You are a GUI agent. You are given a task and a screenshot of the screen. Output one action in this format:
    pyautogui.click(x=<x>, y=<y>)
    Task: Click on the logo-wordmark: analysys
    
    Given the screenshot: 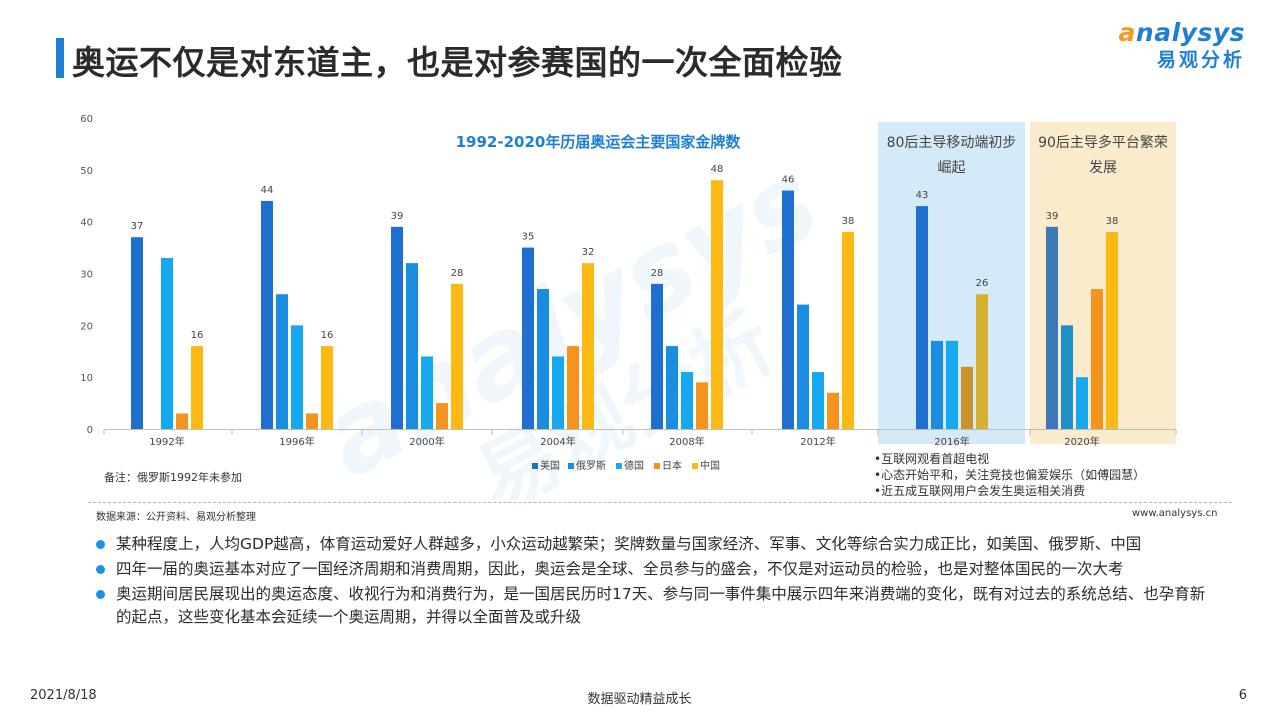 What is the action you would take?
    pyautogui.click(x=1182, y=32)
    